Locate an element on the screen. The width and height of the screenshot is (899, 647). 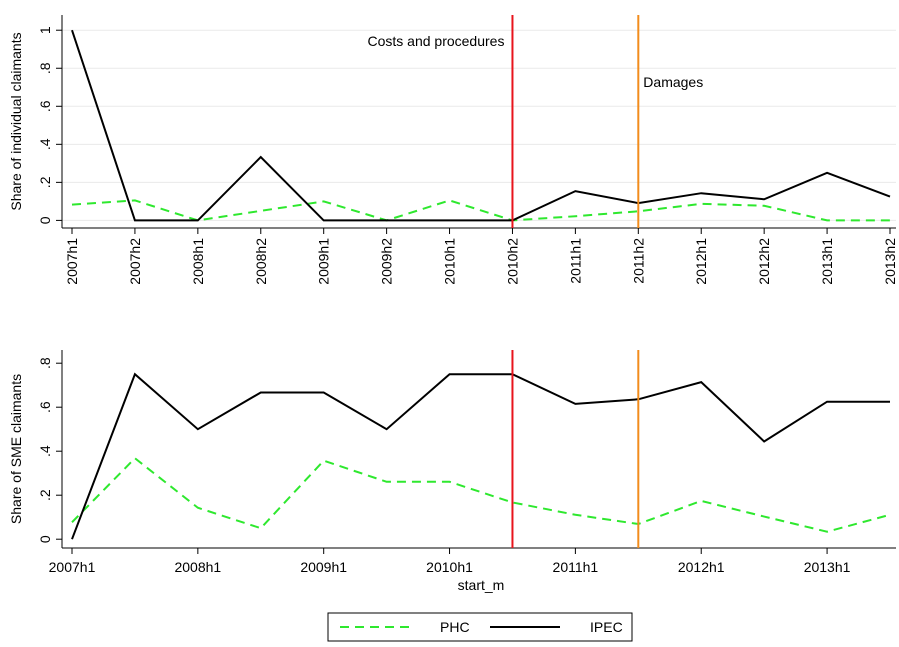
x-tick-label: 2011h2 is located at coordinates (638, 261).